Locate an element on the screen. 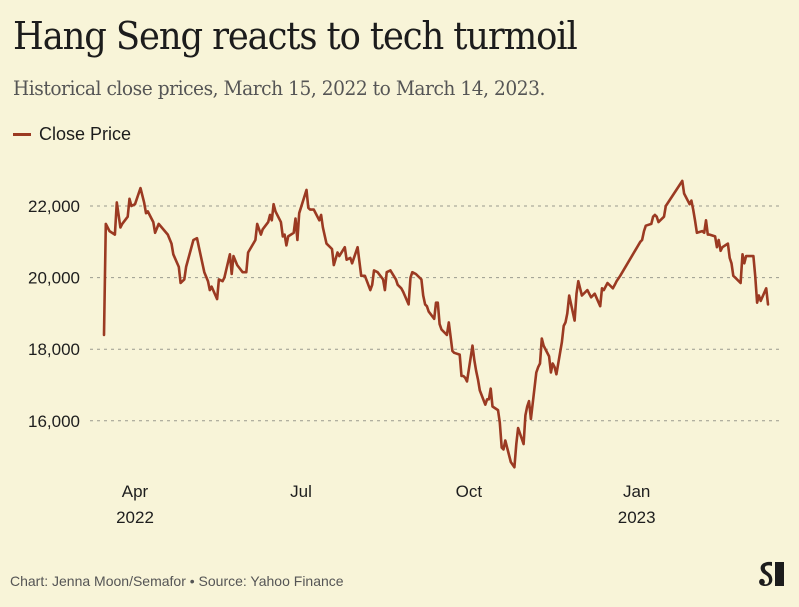 The width and height of the screenshot is (799, 607). x-tick-sublabel: 2023 is located at coordinates (637, 517).